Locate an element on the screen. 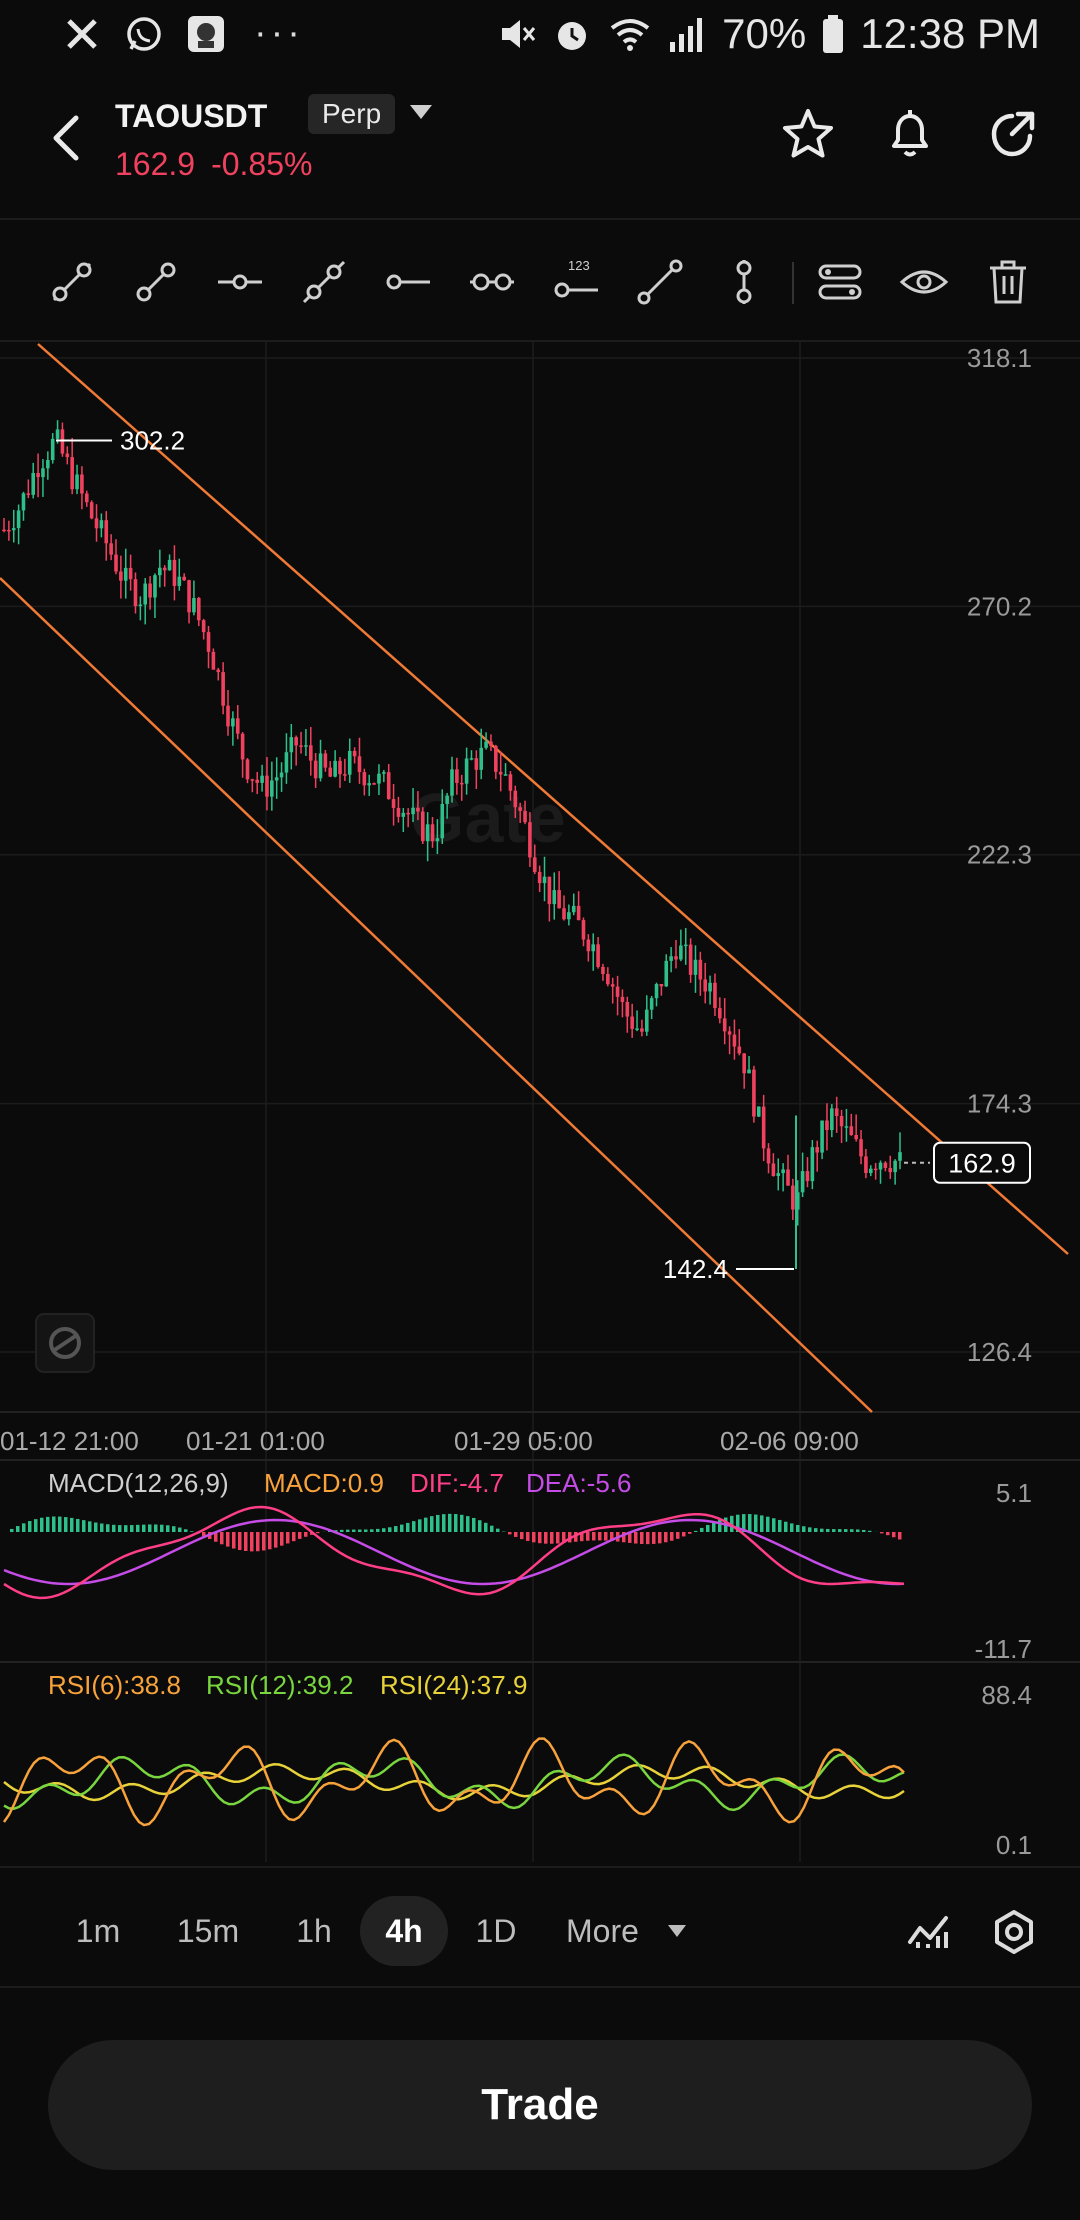 Image resolution: width=1080 pixels, height=2220 pixels. ray-tool-icon is located at coordinates (156, 282).